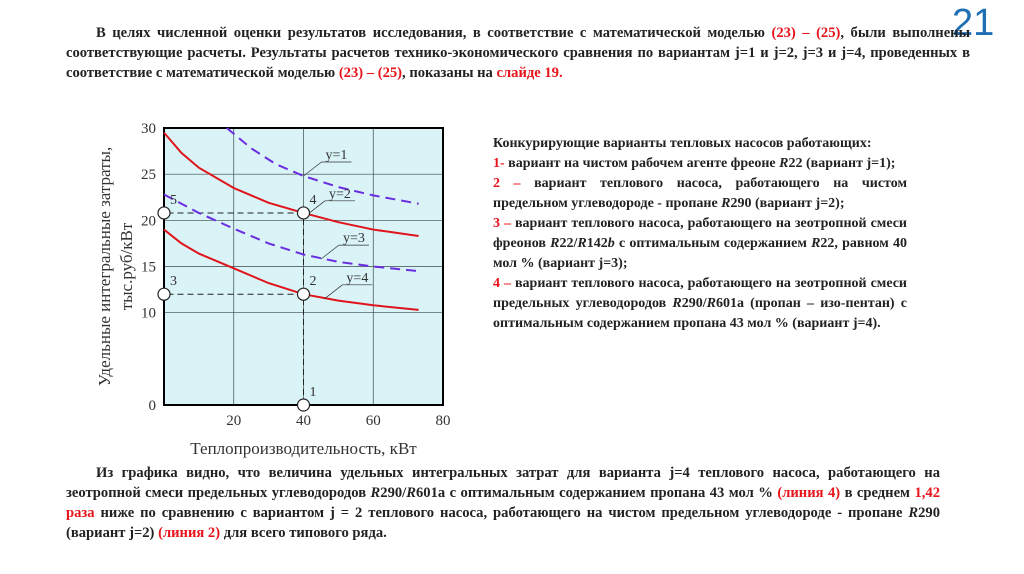 Image resolution: width=1024 pixels, height=574 pixels. What do you see at coordinates (787, 203) in the screenshot?
I see `text-segment: 290 (вариант j=2);` at bounding box center [787, 203].